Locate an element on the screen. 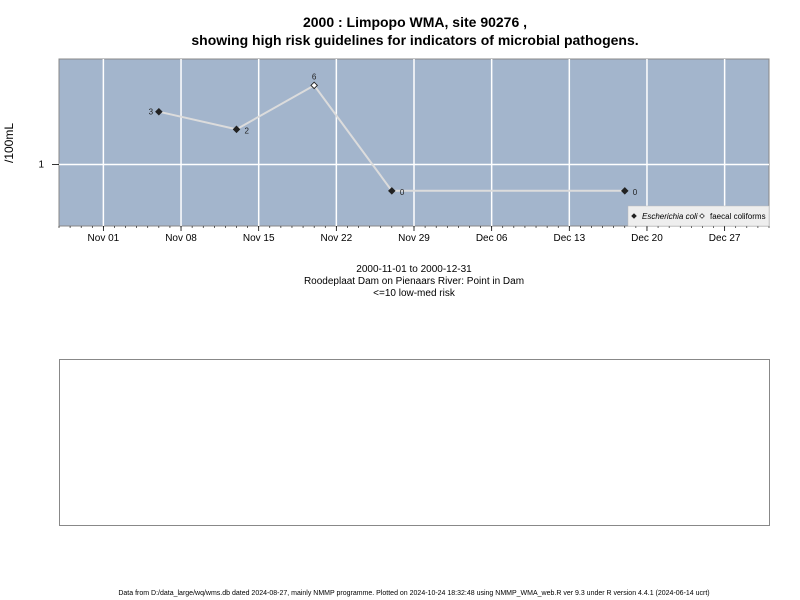 The height and width of the screenshot is (600, 800). x-tick-label: Dec 27 is located at coordinates (725, 238).